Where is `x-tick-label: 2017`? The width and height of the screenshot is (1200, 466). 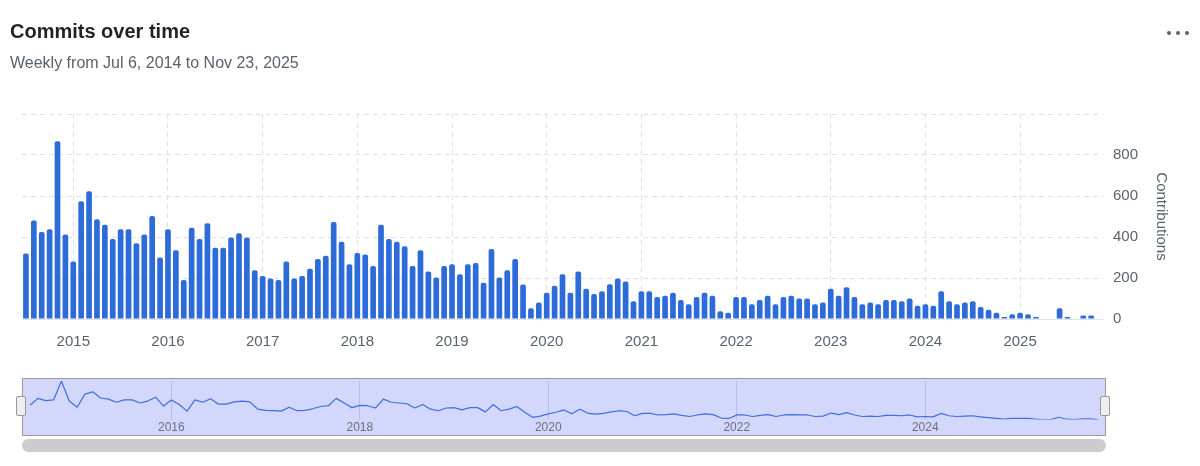 x-tick-label: 2017 is located at coordinates (262, 341).